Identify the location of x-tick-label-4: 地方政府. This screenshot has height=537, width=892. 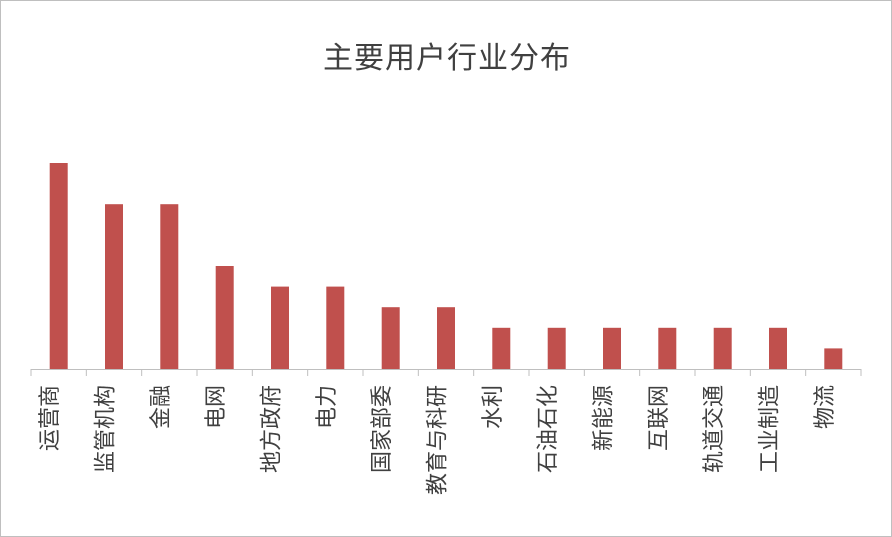
(272, 429).